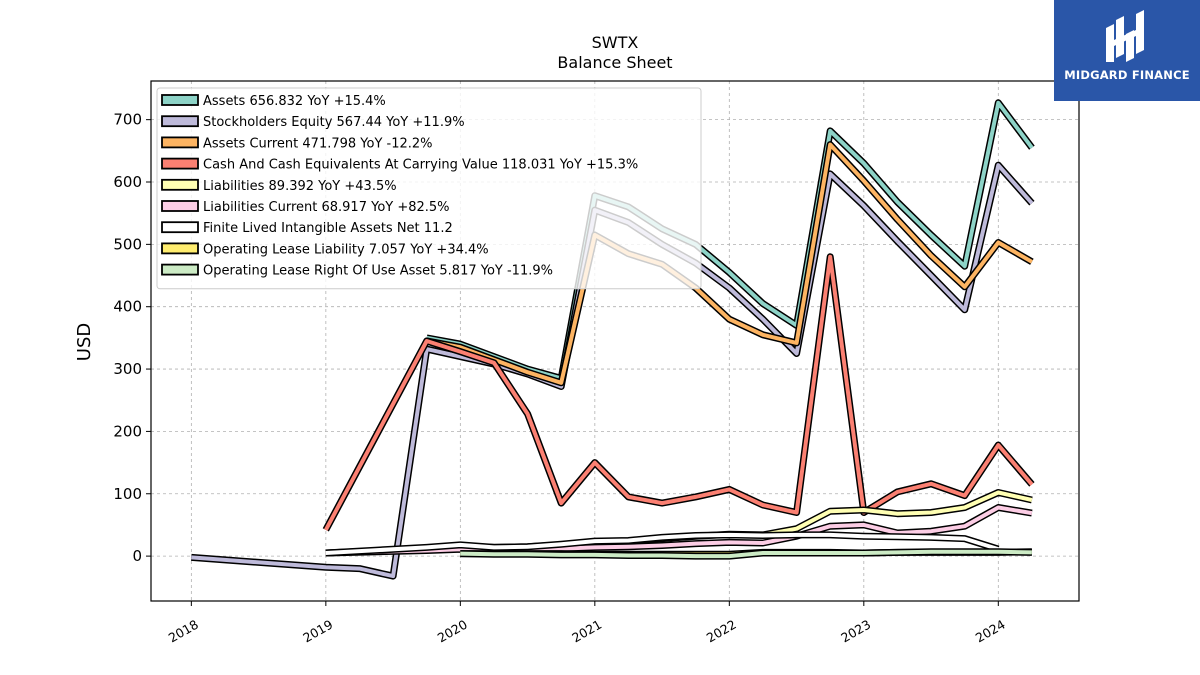 This screenshot has width=1200, height=675. What do you see at coordinates (855, 631) in the screenshot?
I see `x-tick-label: 2023` at bounding box center [855, 631].